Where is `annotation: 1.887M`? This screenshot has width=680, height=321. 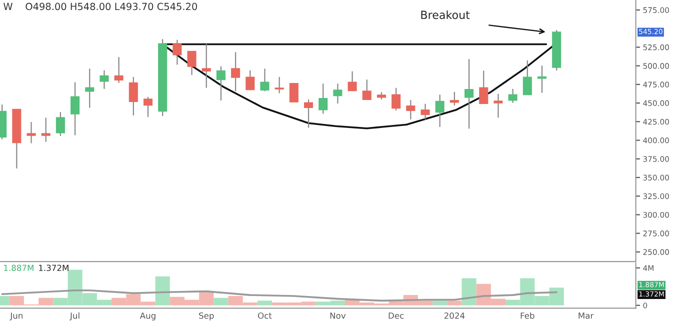 annotation: 1.887M is located at coordinates (19, 268).